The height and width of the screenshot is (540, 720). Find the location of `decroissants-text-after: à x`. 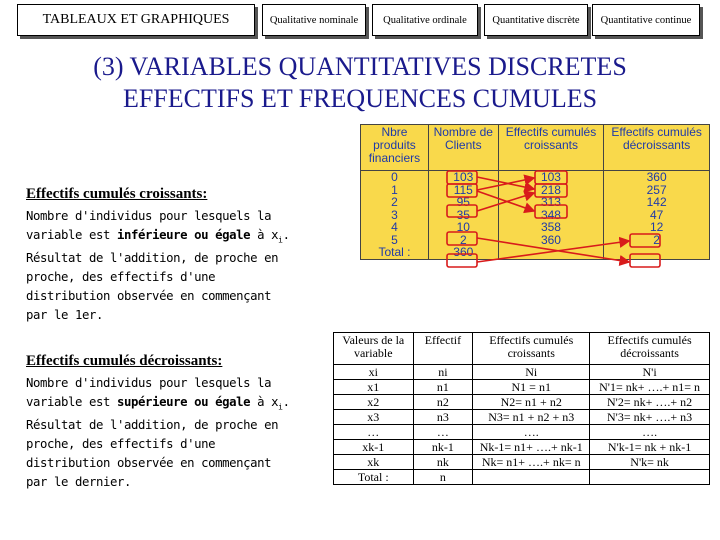

decroissants-text-after: à x is located at coordinates (264, 402).